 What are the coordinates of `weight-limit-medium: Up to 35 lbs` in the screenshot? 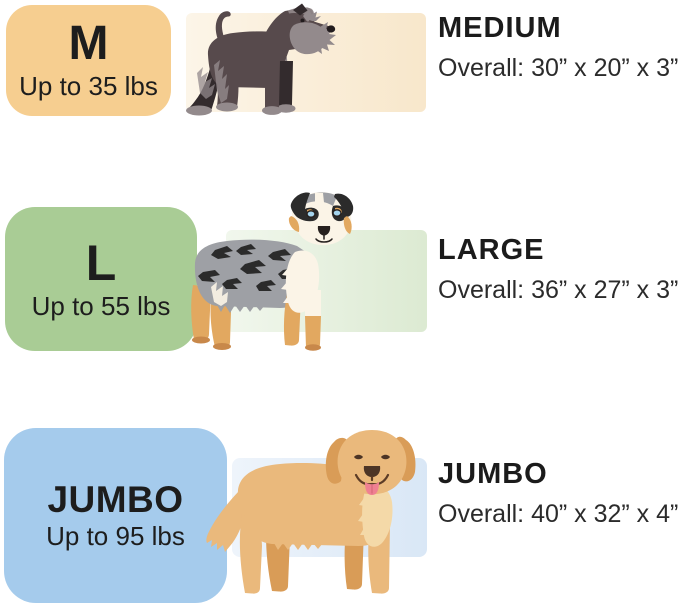 It's located at (88, 86).